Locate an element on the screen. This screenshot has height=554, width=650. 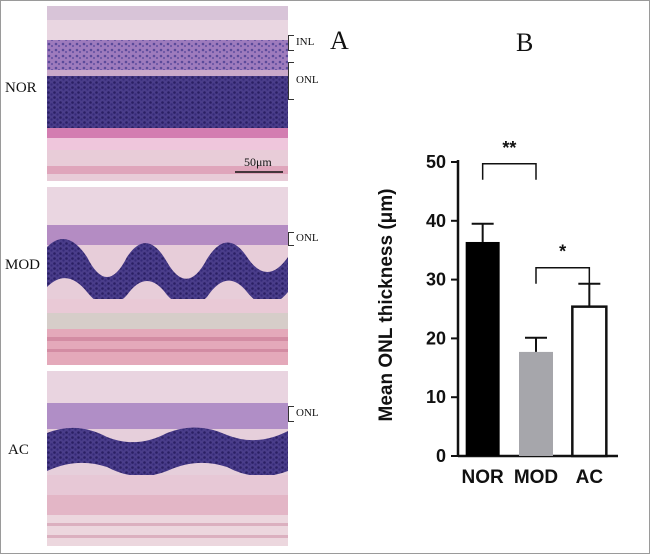
mod-onl-bracket is located at coordinates (291, 239).